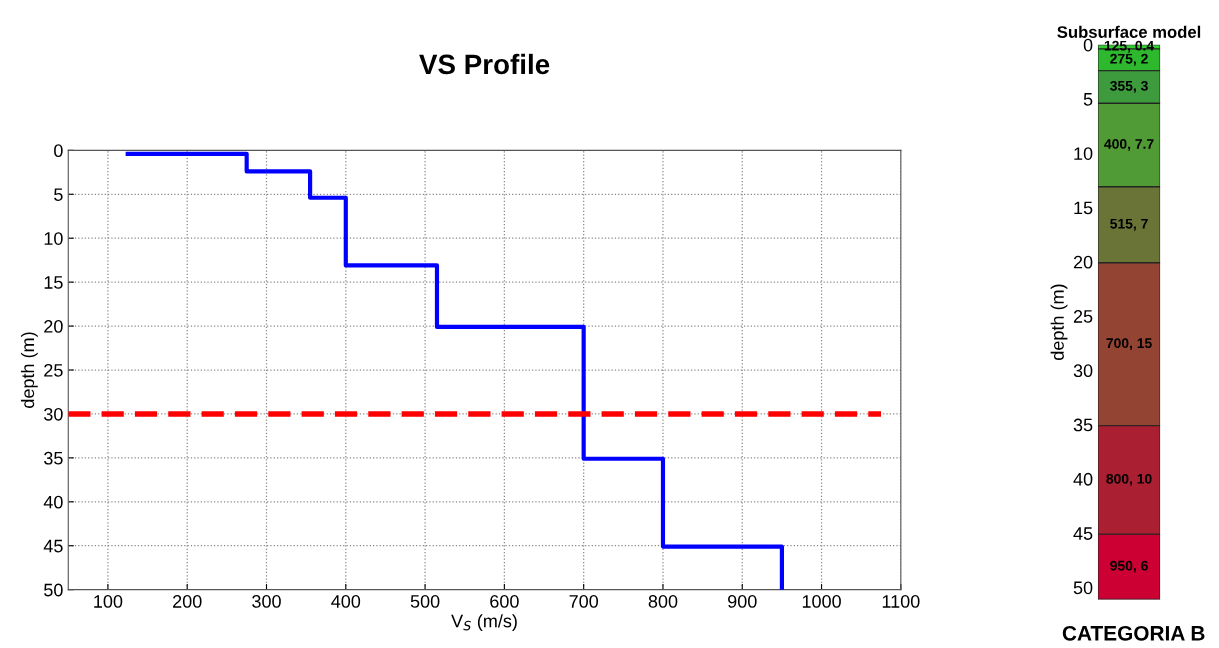  Describe the element at coordinates (663, 601) in the screenshot. I see `x-tick-label: 800` at that location.